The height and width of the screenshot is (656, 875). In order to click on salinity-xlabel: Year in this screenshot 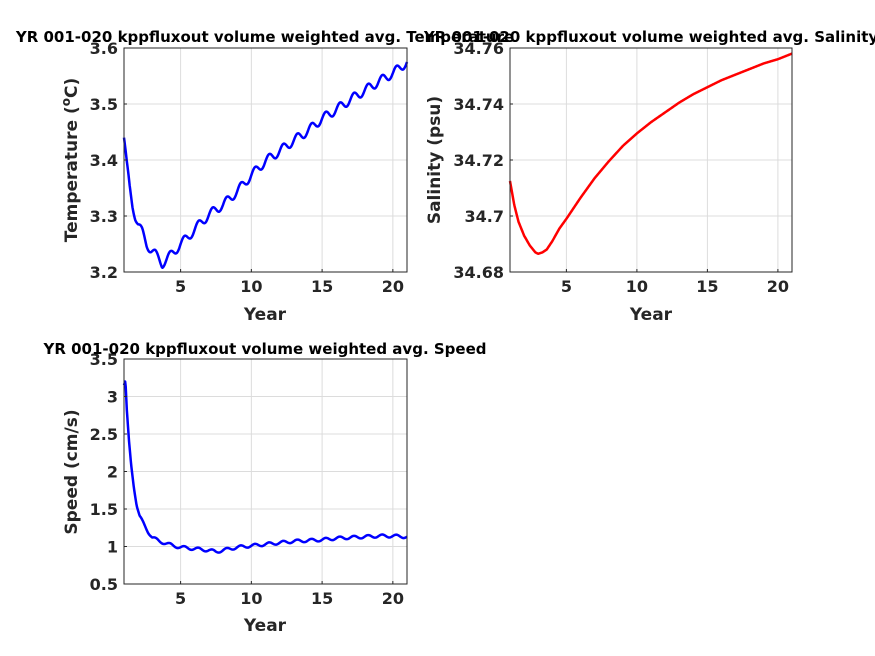, I will do `click(651, 315)`.